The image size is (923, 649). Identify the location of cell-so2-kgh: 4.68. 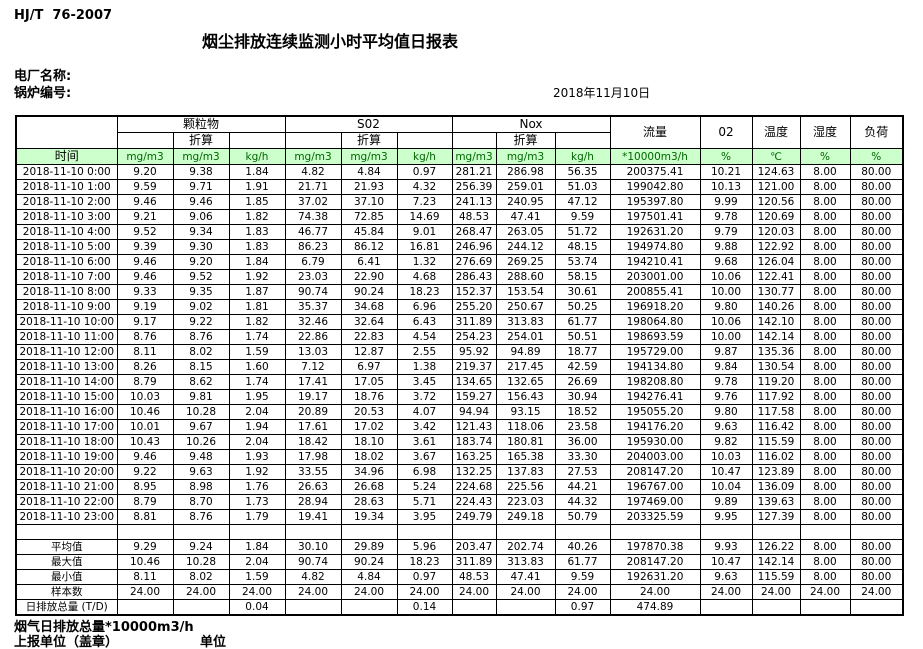
(424, 277).